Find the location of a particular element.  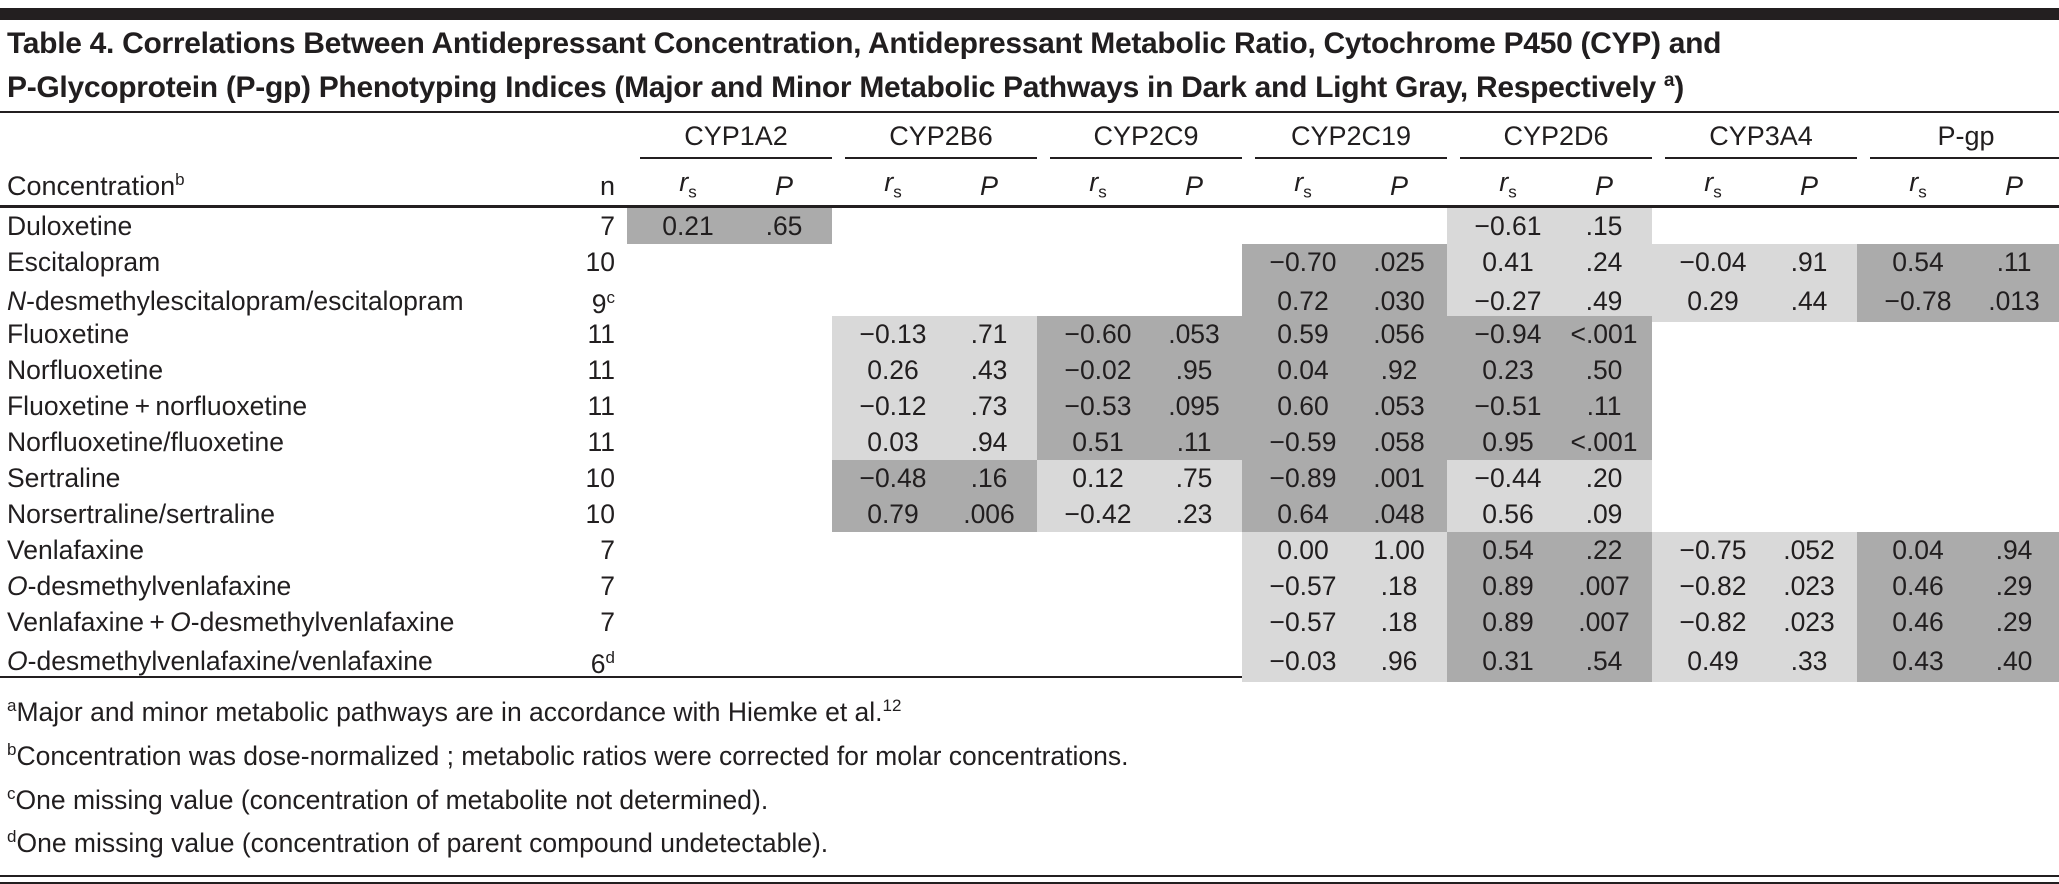

p-value: .49 is located at coordinates (1604, 300).